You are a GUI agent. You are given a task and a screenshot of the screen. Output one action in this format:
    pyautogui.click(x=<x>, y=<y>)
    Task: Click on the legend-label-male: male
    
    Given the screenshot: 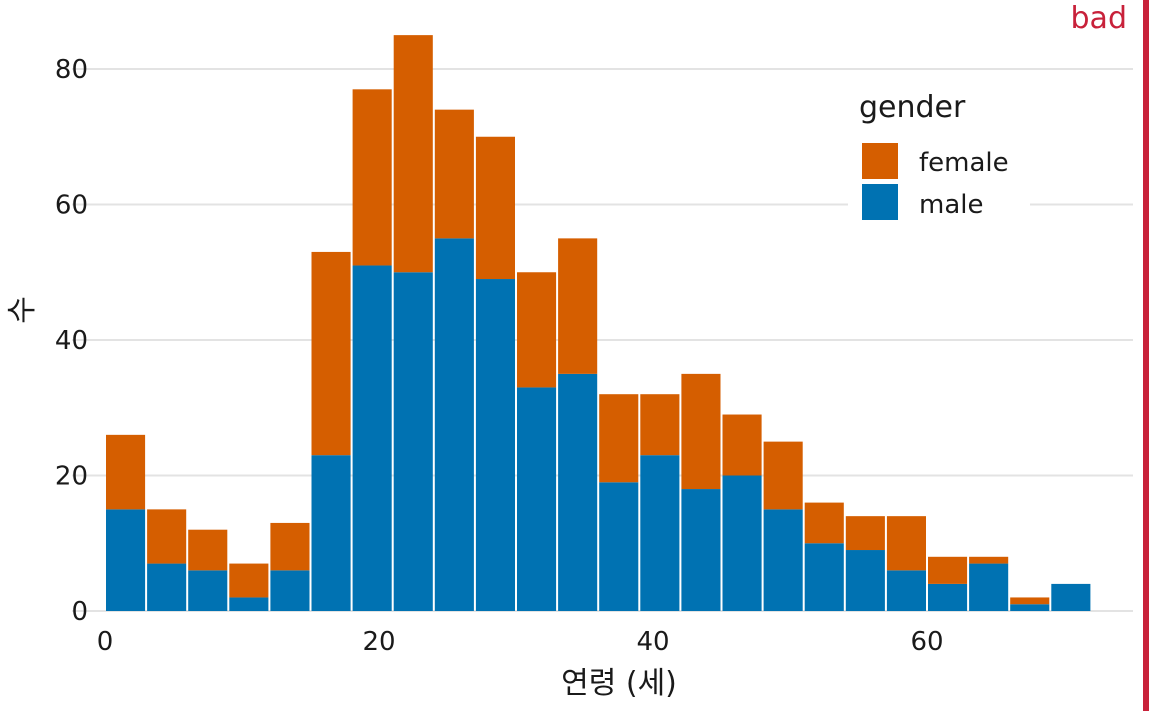 What is the action you would take?
    pyautogui.click(x=951, y=205)
    